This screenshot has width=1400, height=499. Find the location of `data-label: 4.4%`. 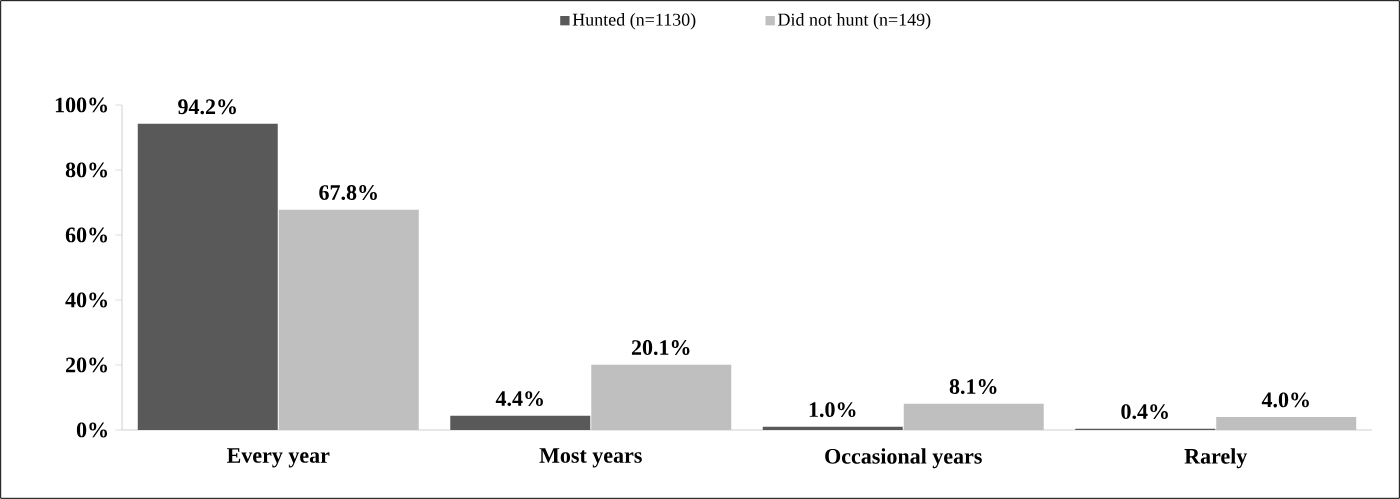

data-label: 4.4% is located at coordinates (519, 399).